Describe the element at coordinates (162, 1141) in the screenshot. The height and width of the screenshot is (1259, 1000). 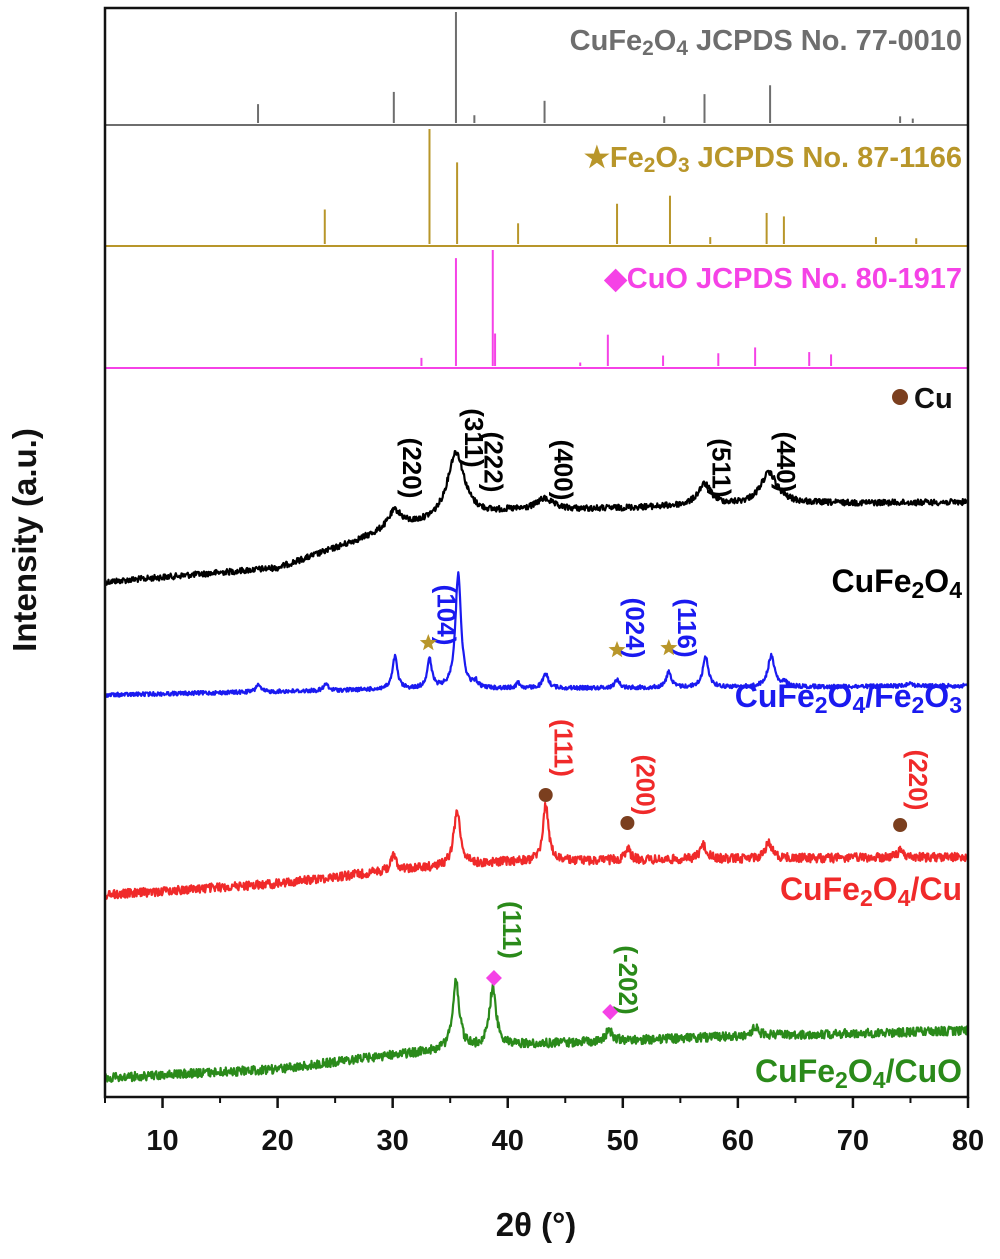
I see `x-tick-label: 10` at that location.